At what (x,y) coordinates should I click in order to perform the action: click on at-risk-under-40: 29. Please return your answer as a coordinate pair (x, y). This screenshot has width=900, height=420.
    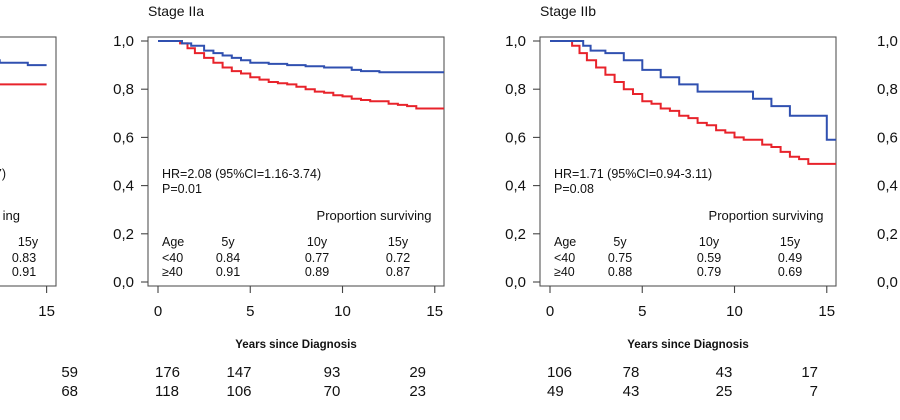
    Looking at the image, I should click on (417, 372).